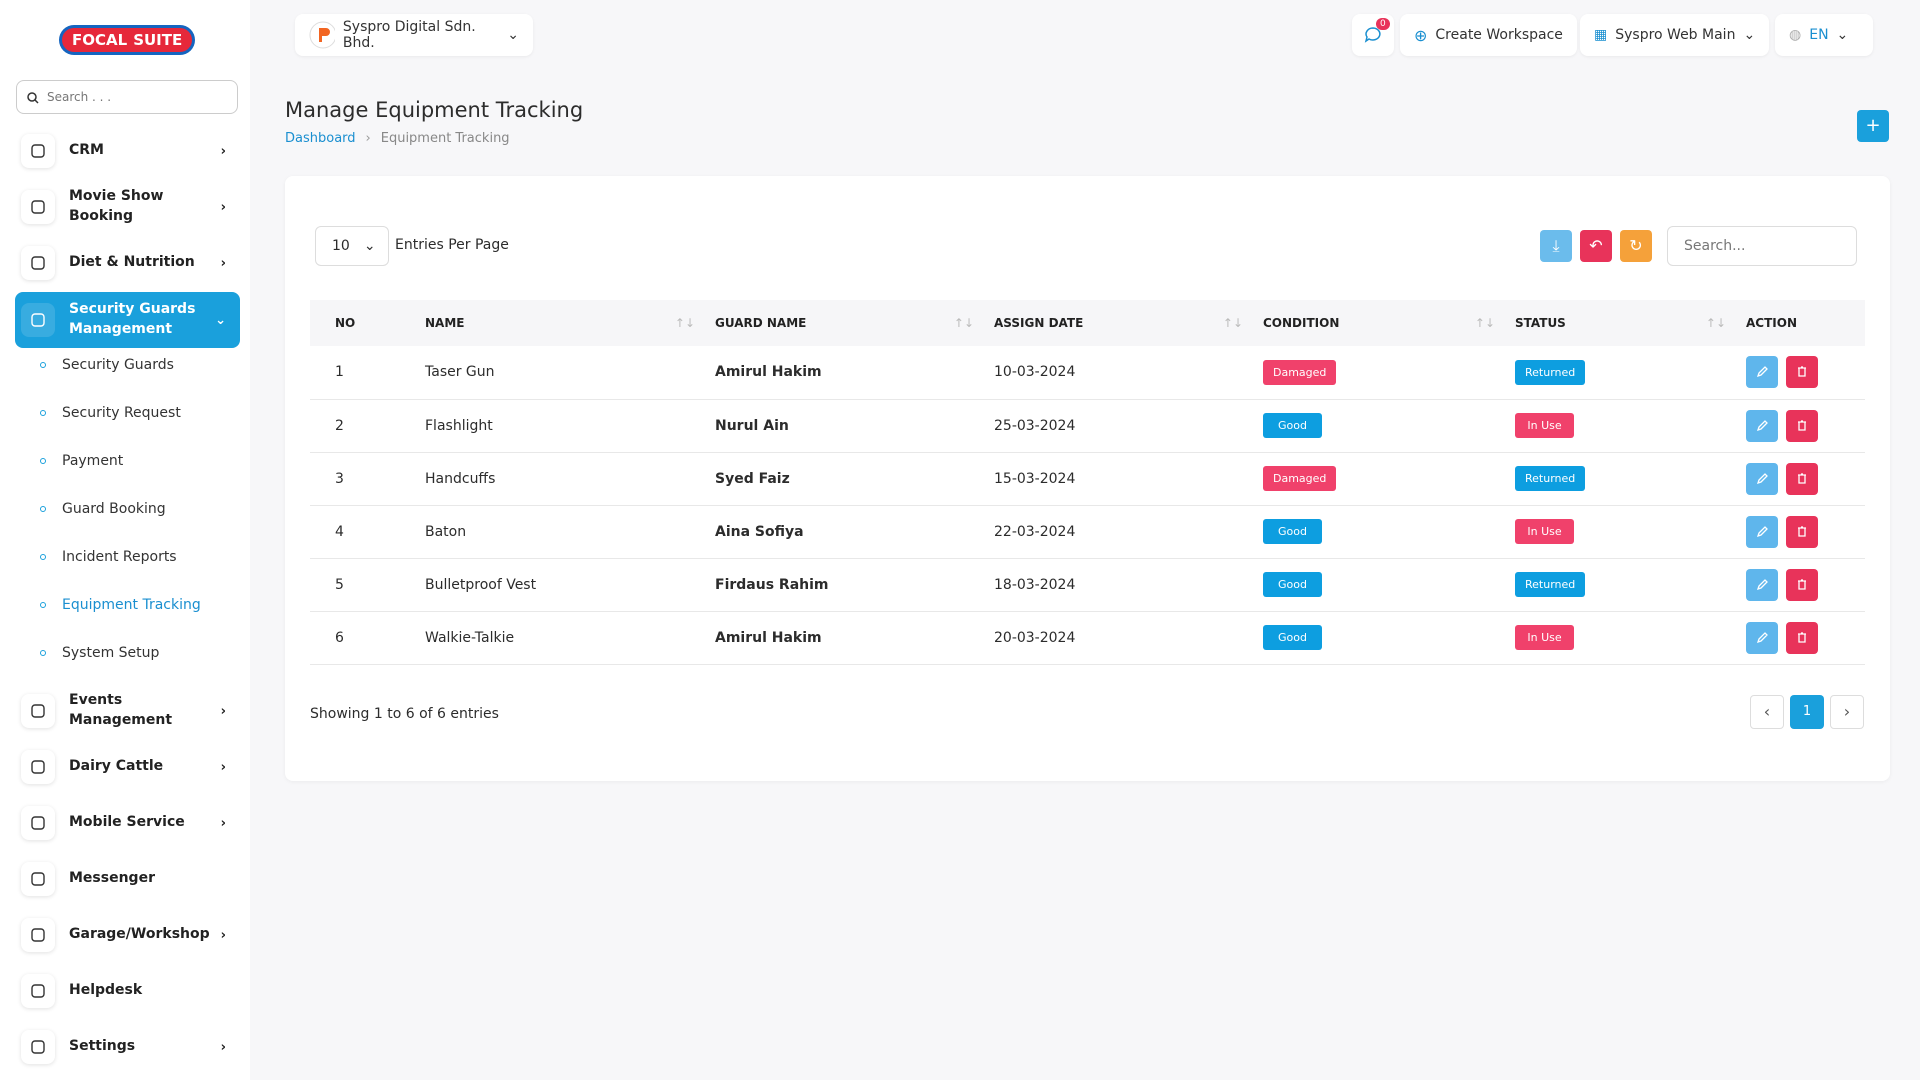 This screenshot has width=1920, height=1080. What do you see at coordinates (100, 40) in the screenshot?
I see `logo-text: FOCAL` at bounding box center [100, 40].